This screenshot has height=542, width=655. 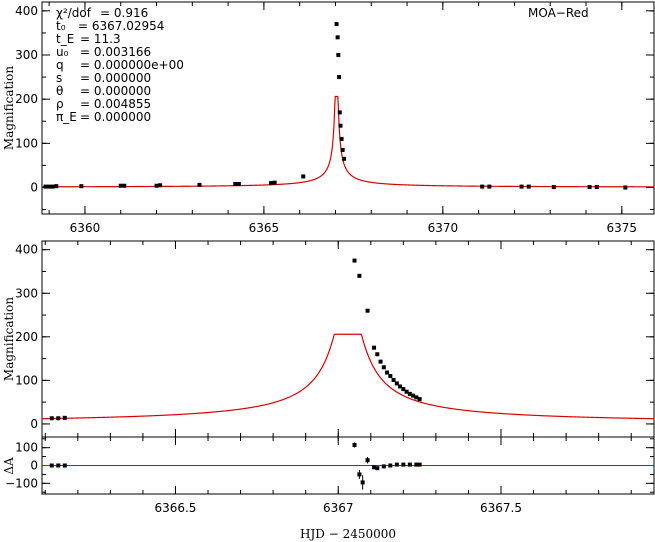 I want to click on x-tick-label: 6367.5, so click(x=501, y=508).